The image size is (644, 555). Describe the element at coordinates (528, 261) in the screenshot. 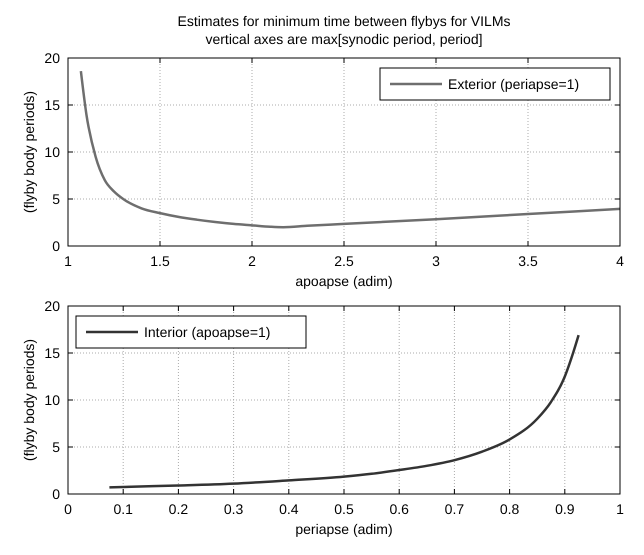

I see `x-tick-label: 3.5` at that location.